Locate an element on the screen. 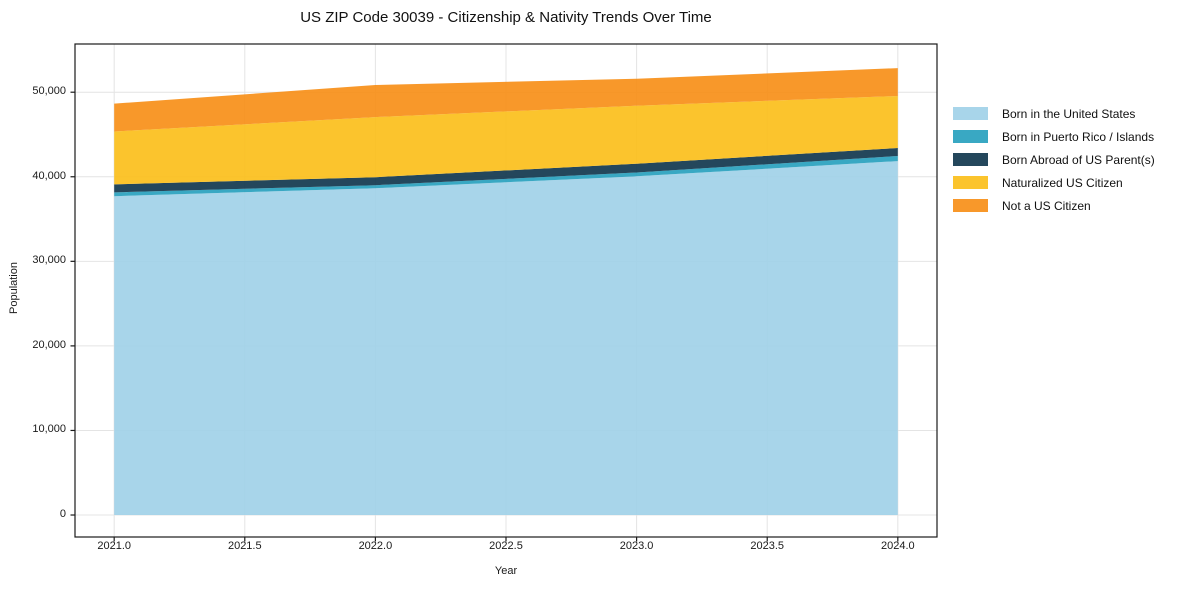 Image resolution: width=1189 pixels, height=590 pixels. legend-label: Naturalized US Citizen is located at coordinates (1062, 182).